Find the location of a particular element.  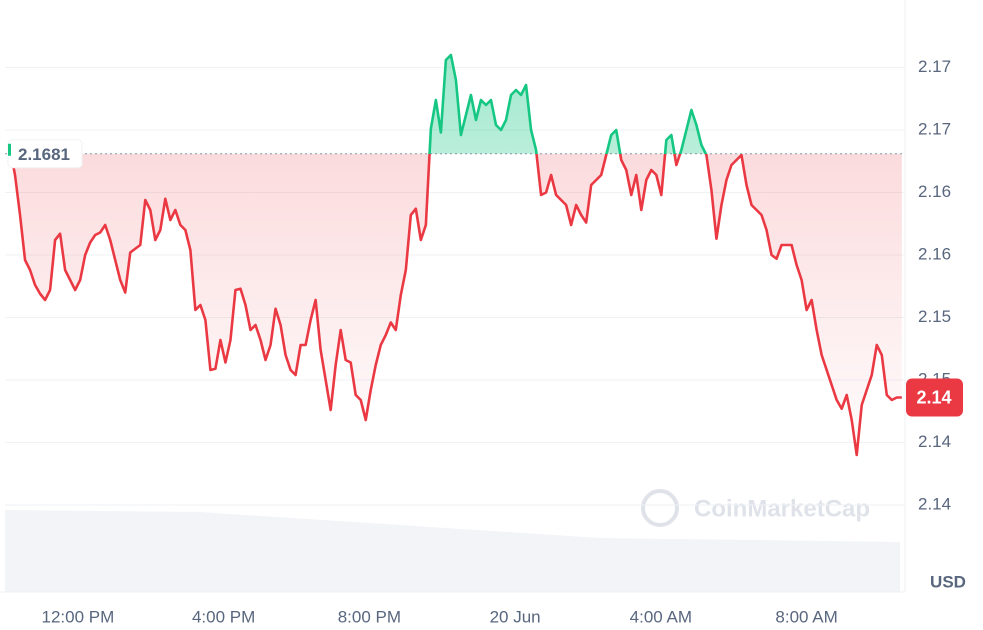

x-tick-label: 8:00 PM is located at coordinates (369, 616).